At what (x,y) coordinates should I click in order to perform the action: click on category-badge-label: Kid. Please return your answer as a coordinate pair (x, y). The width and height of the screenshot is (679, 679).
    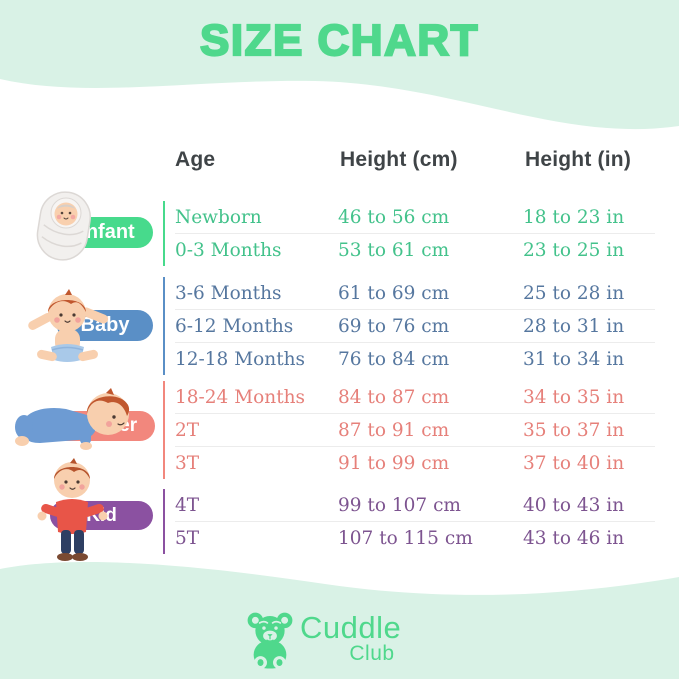
    Looking at the image, I should click on (101, 515).